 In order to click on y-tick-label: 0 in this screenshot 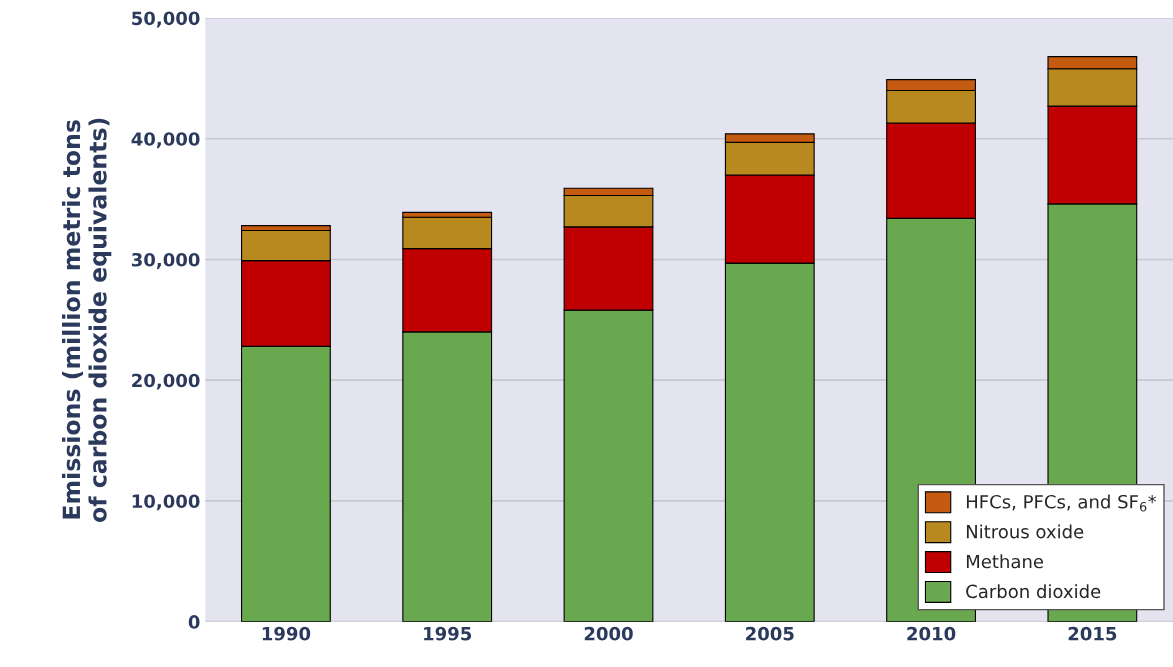, I will do `click(194, 622)`.